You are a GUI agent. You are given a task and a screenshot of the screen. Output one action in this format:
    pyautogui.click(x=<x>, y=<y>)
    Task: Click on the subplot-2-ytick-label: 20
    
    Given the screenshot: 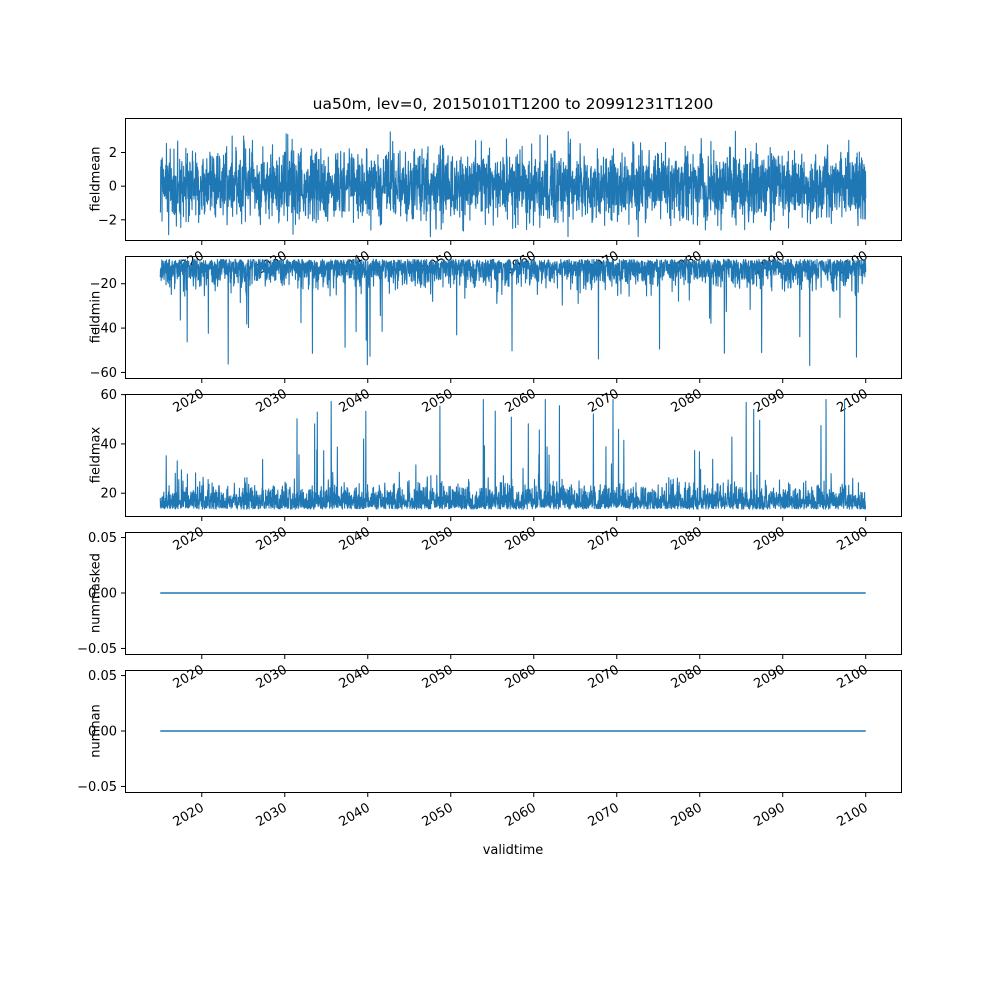 What is the action you would take?
    pyautogui.click(x=108, y=494)
    